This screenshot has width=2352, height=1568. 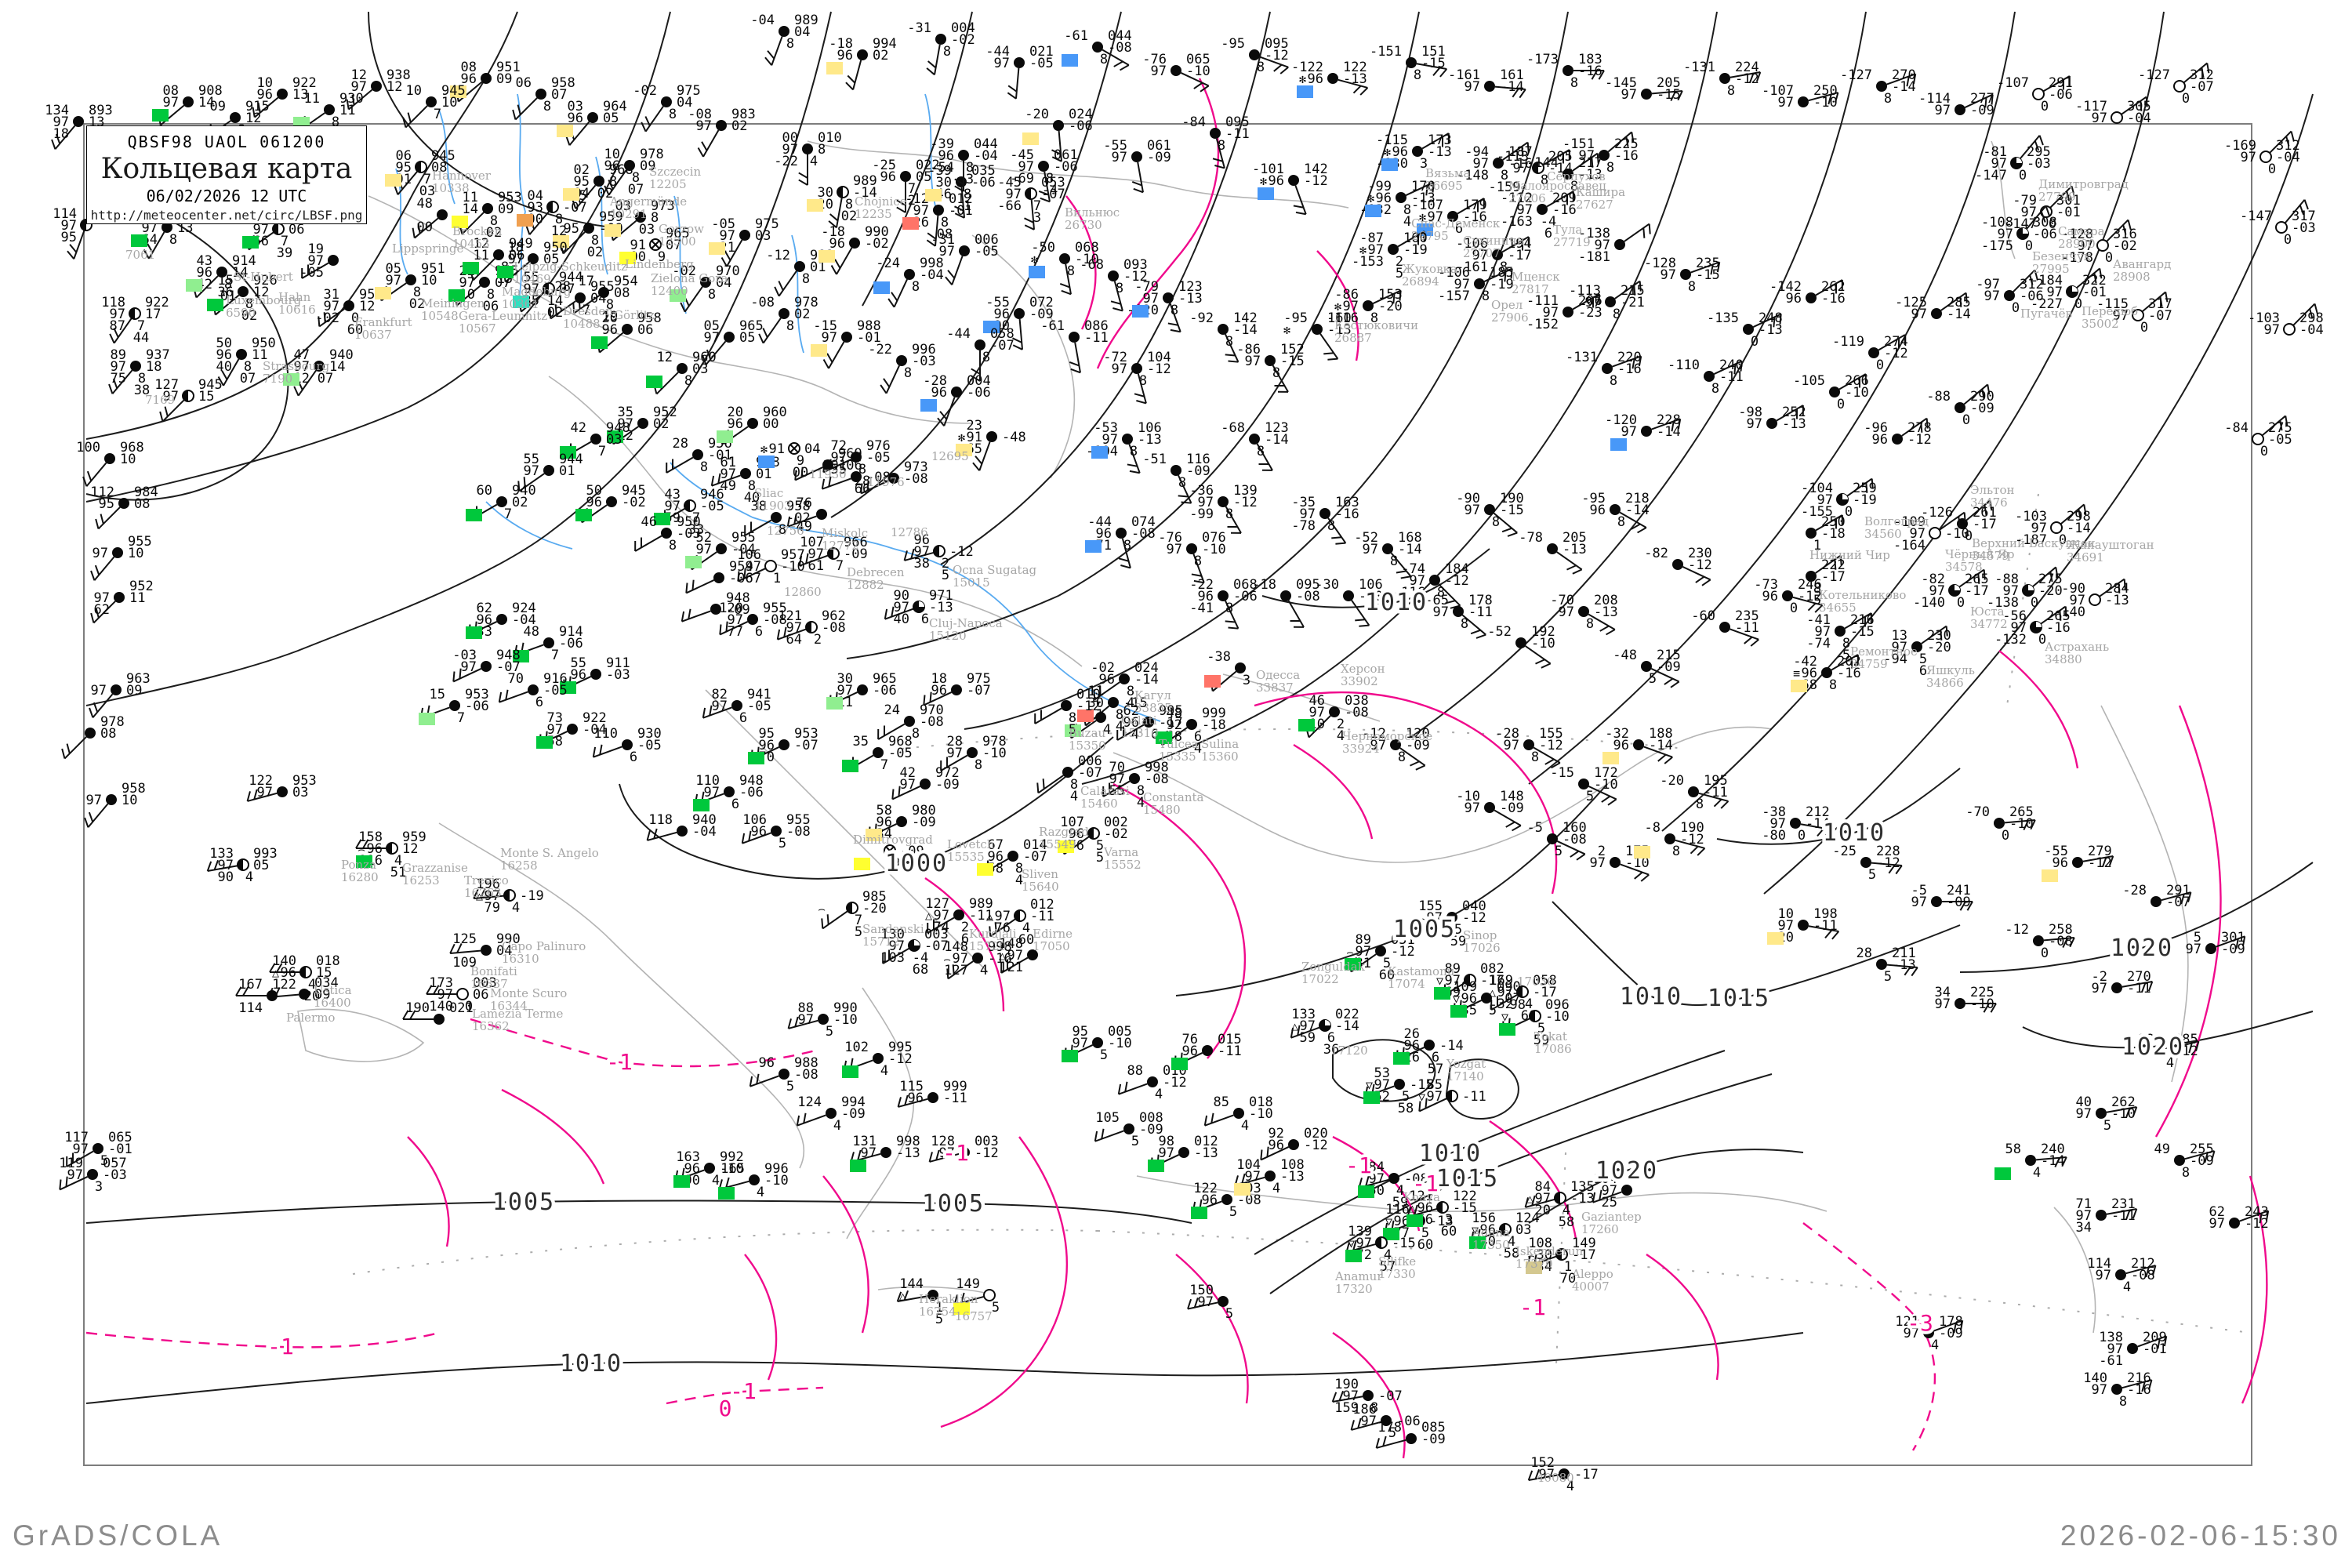 What do you see at coordinates (2125, 246) in the screenshot?
I see `pressure-tendency-value: -02` at bounding box center [2125, 246].